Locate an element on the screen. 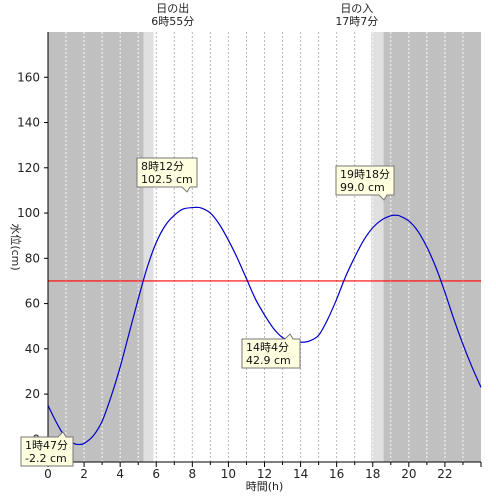  x-tick-label: 18 is located at coordinates (372, 474).